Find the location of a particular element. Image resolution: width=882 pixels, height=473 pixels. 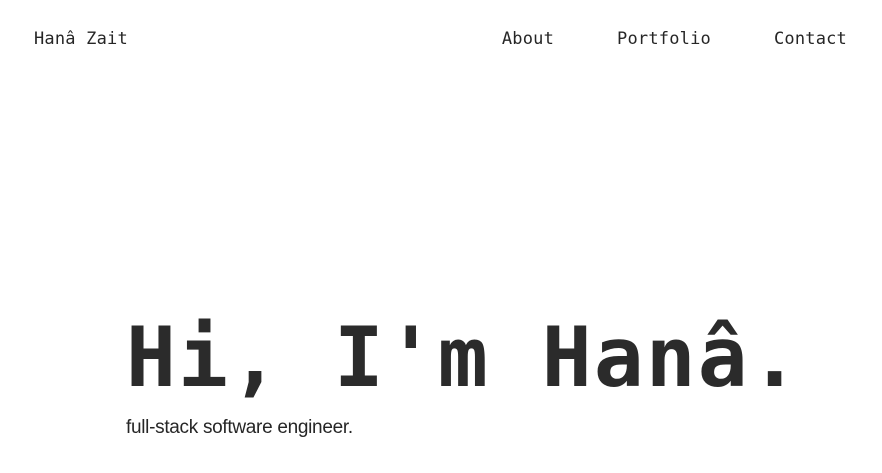

main-nav: About Portfolio Contact is located at coordinates (674, 39).